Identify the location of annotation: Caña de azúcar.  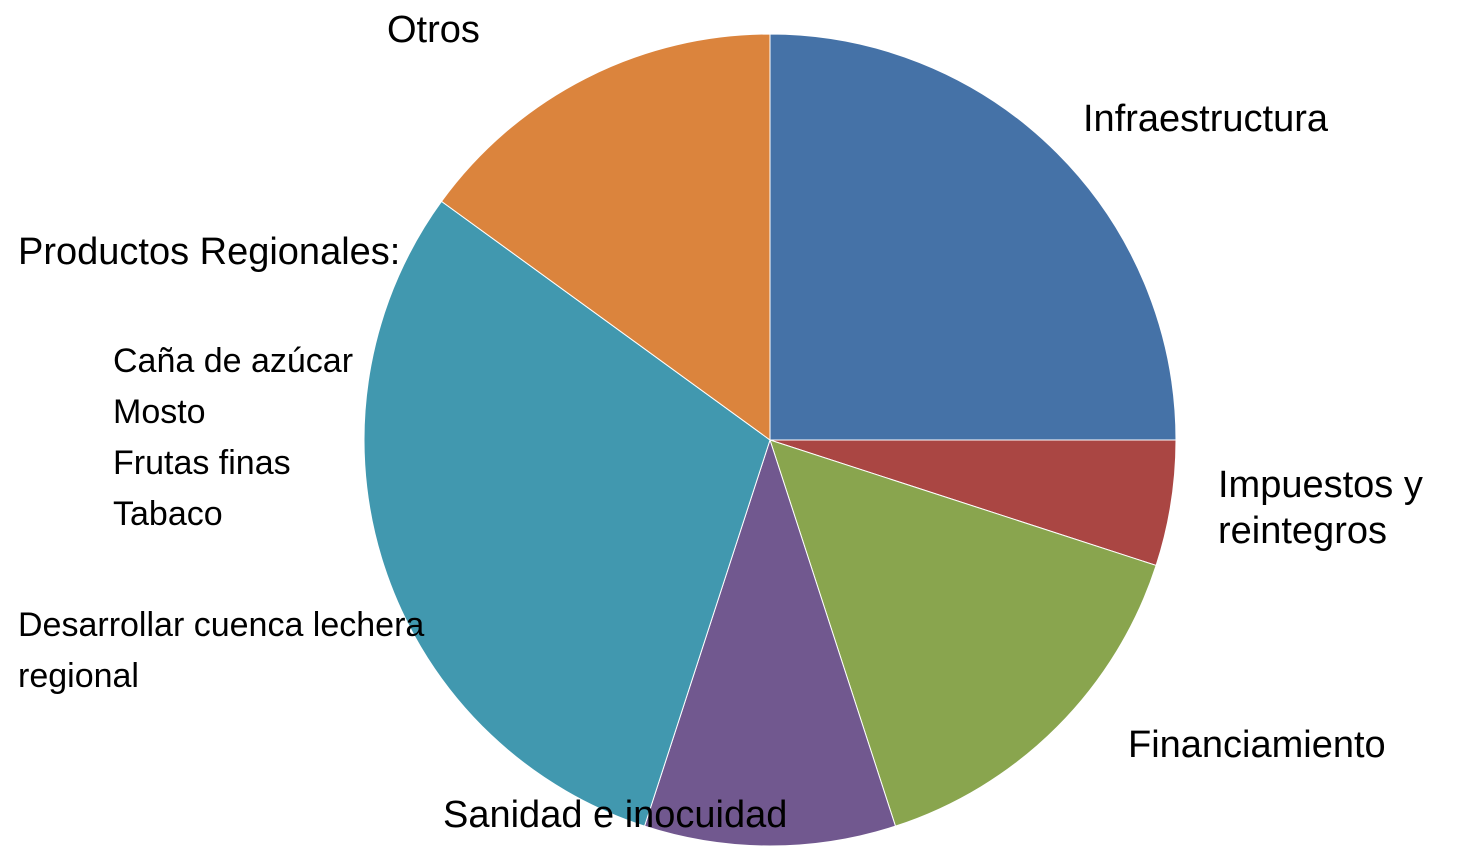
(233, 361).